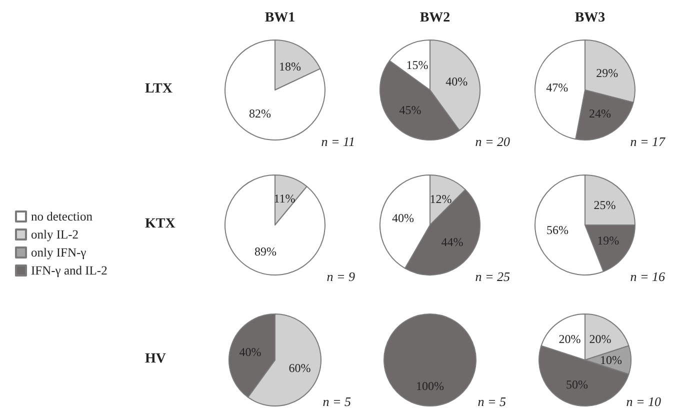 Image resolution: width=680 pixels, height=410 pixels. I want to click on data-label: 25%, so click(605, 205).